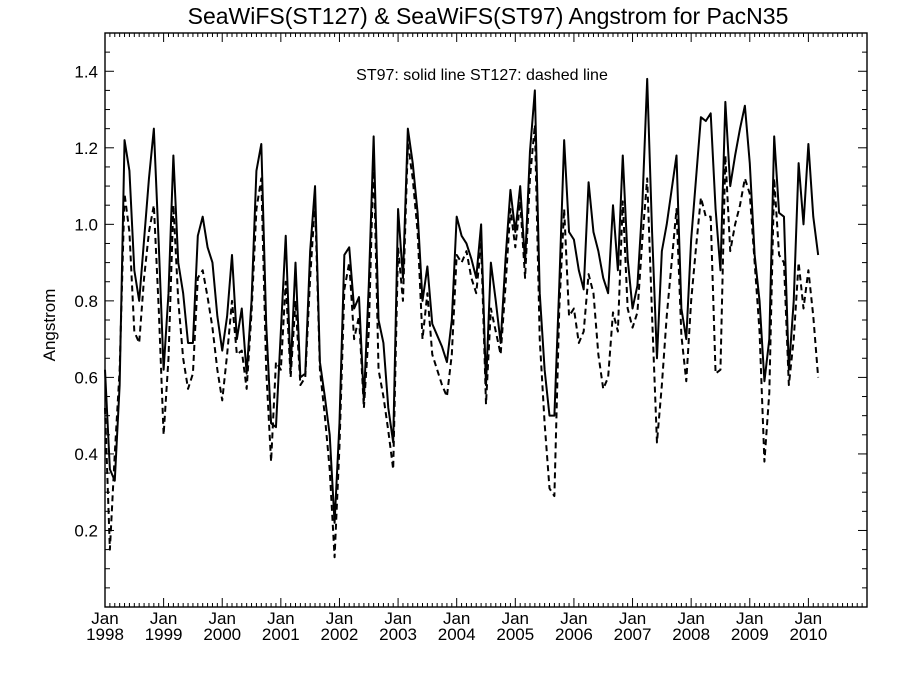 Image resolution: width=900 pixels, height=675 pixels. What do you see at coordinates (457, 634) in the screenshot?
I see `x-tick-year-label: 2004` at bounding box center [457, 634].